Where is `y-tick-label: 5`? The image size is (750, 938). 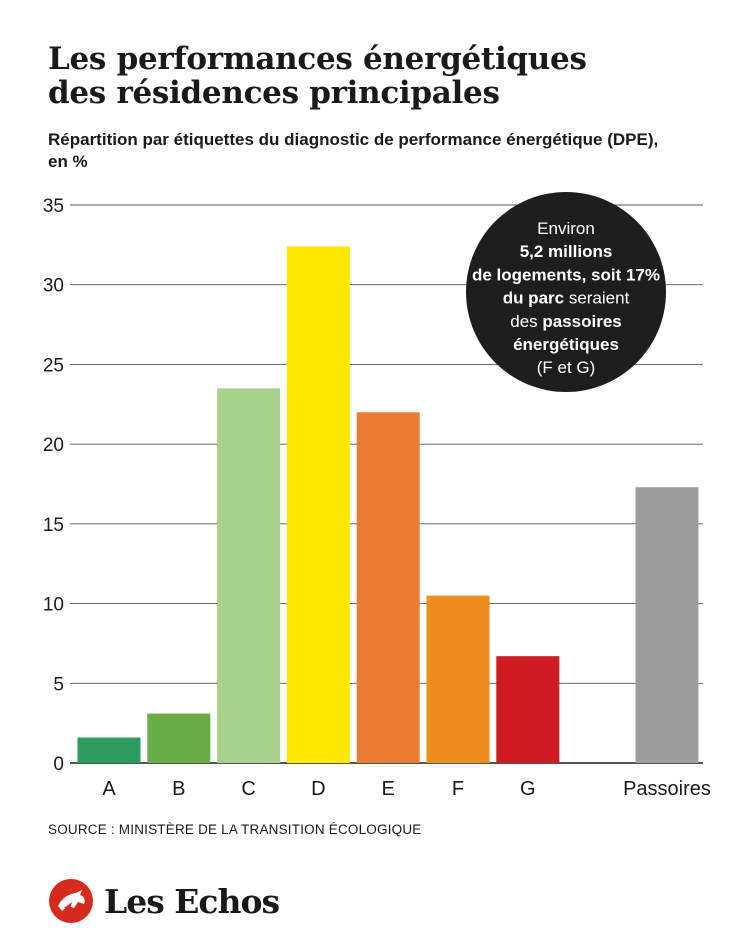
y-tick-label: 5 is located at coordinates (58, 684).